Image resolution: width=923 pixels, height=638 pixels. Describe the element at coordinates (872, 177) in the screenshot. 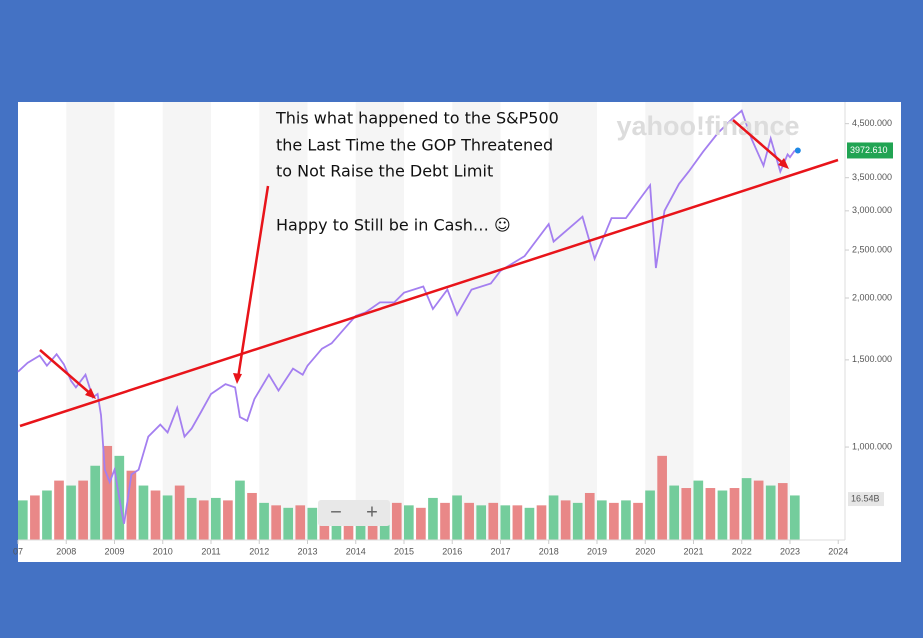

I see `y-tick-label: 3,500.000` at that location.